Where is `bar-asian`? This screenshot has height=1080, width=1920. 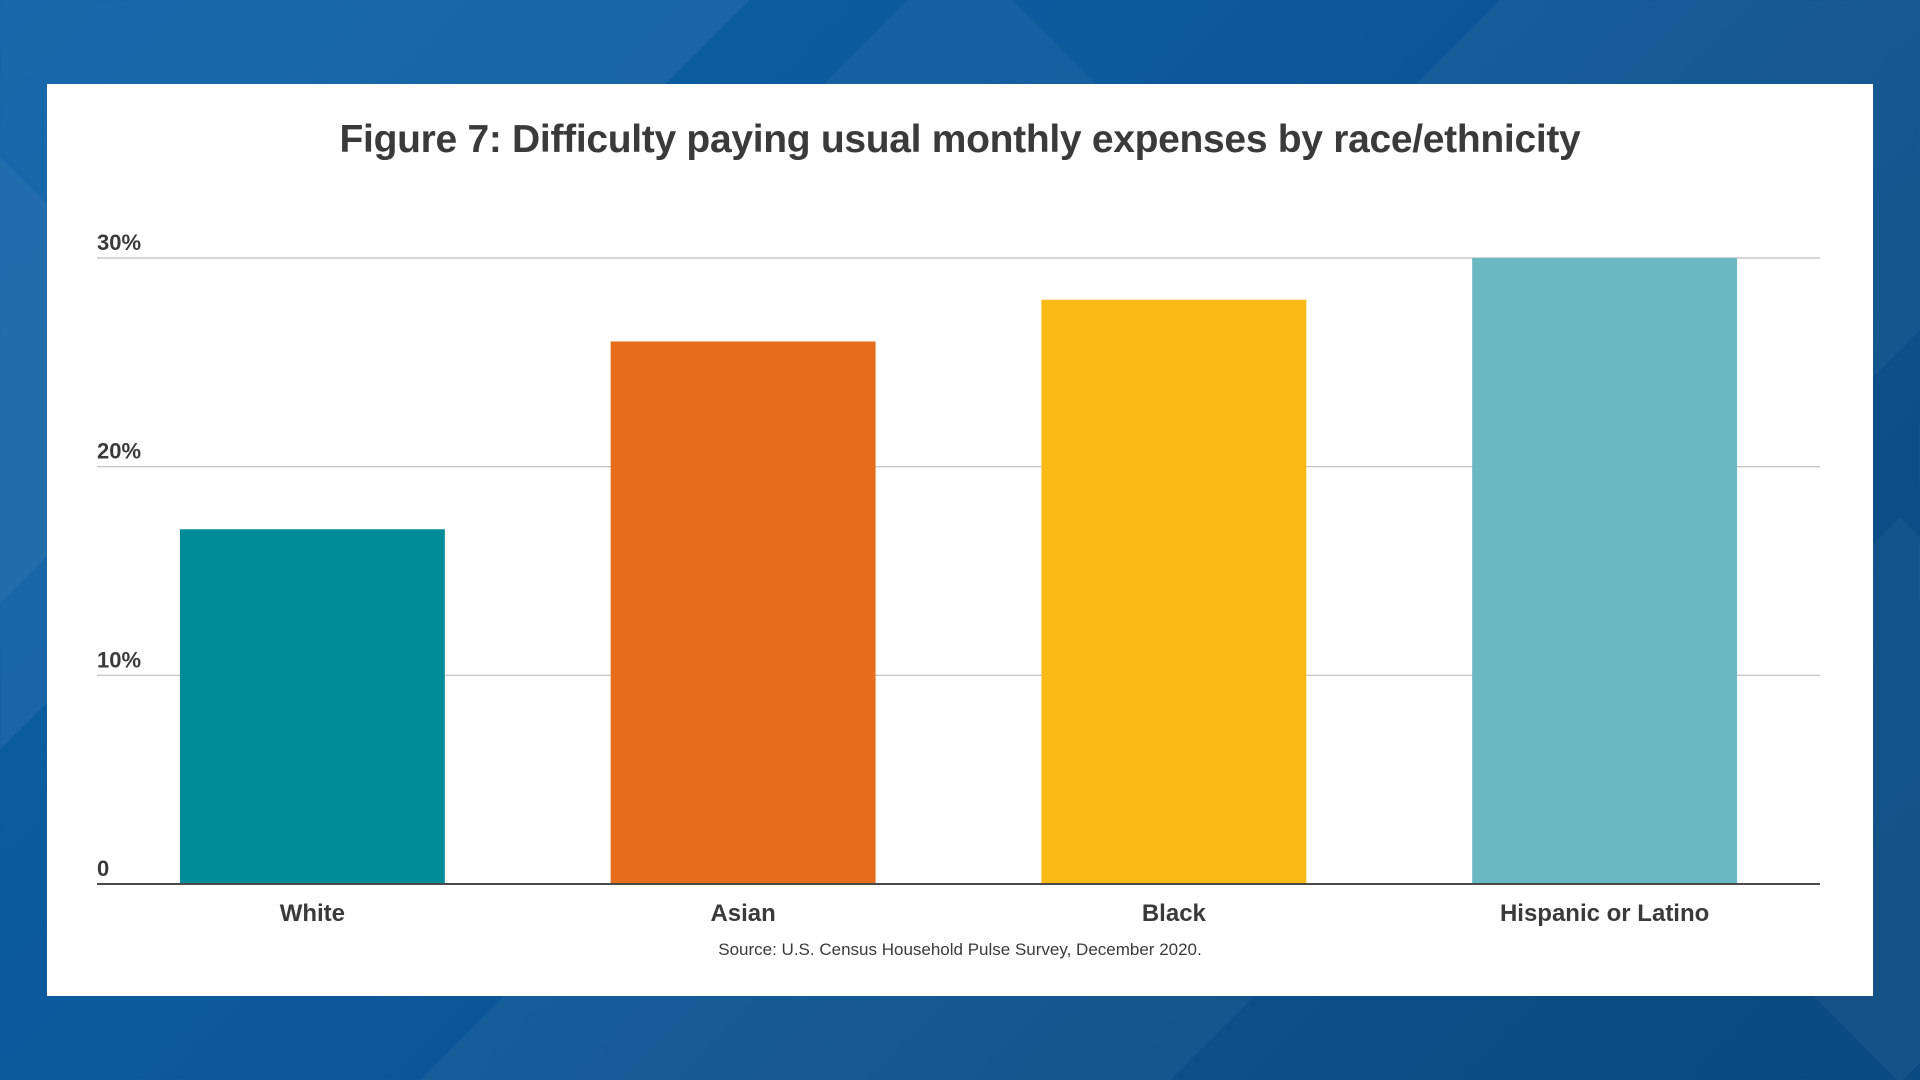
bar-asian is located at coordinates (743, 612).